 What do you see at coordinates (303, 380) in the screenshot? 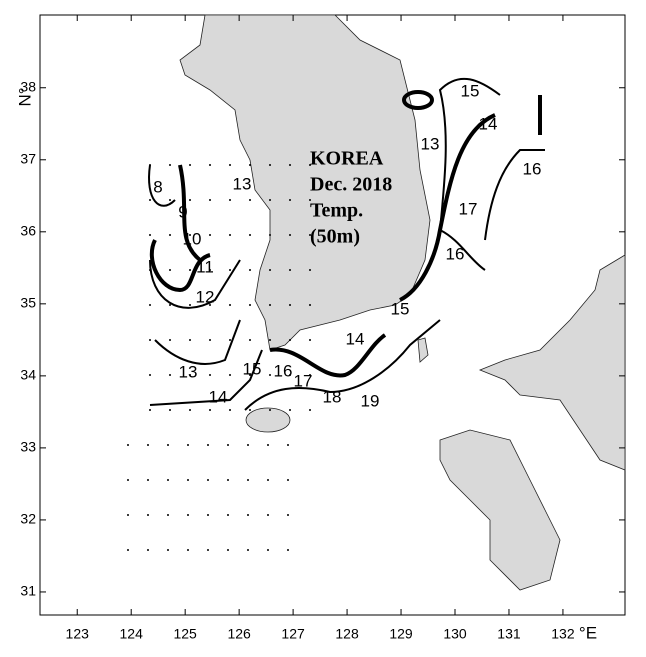
I see `contour-label: 17` at bounding box center [303, 380].